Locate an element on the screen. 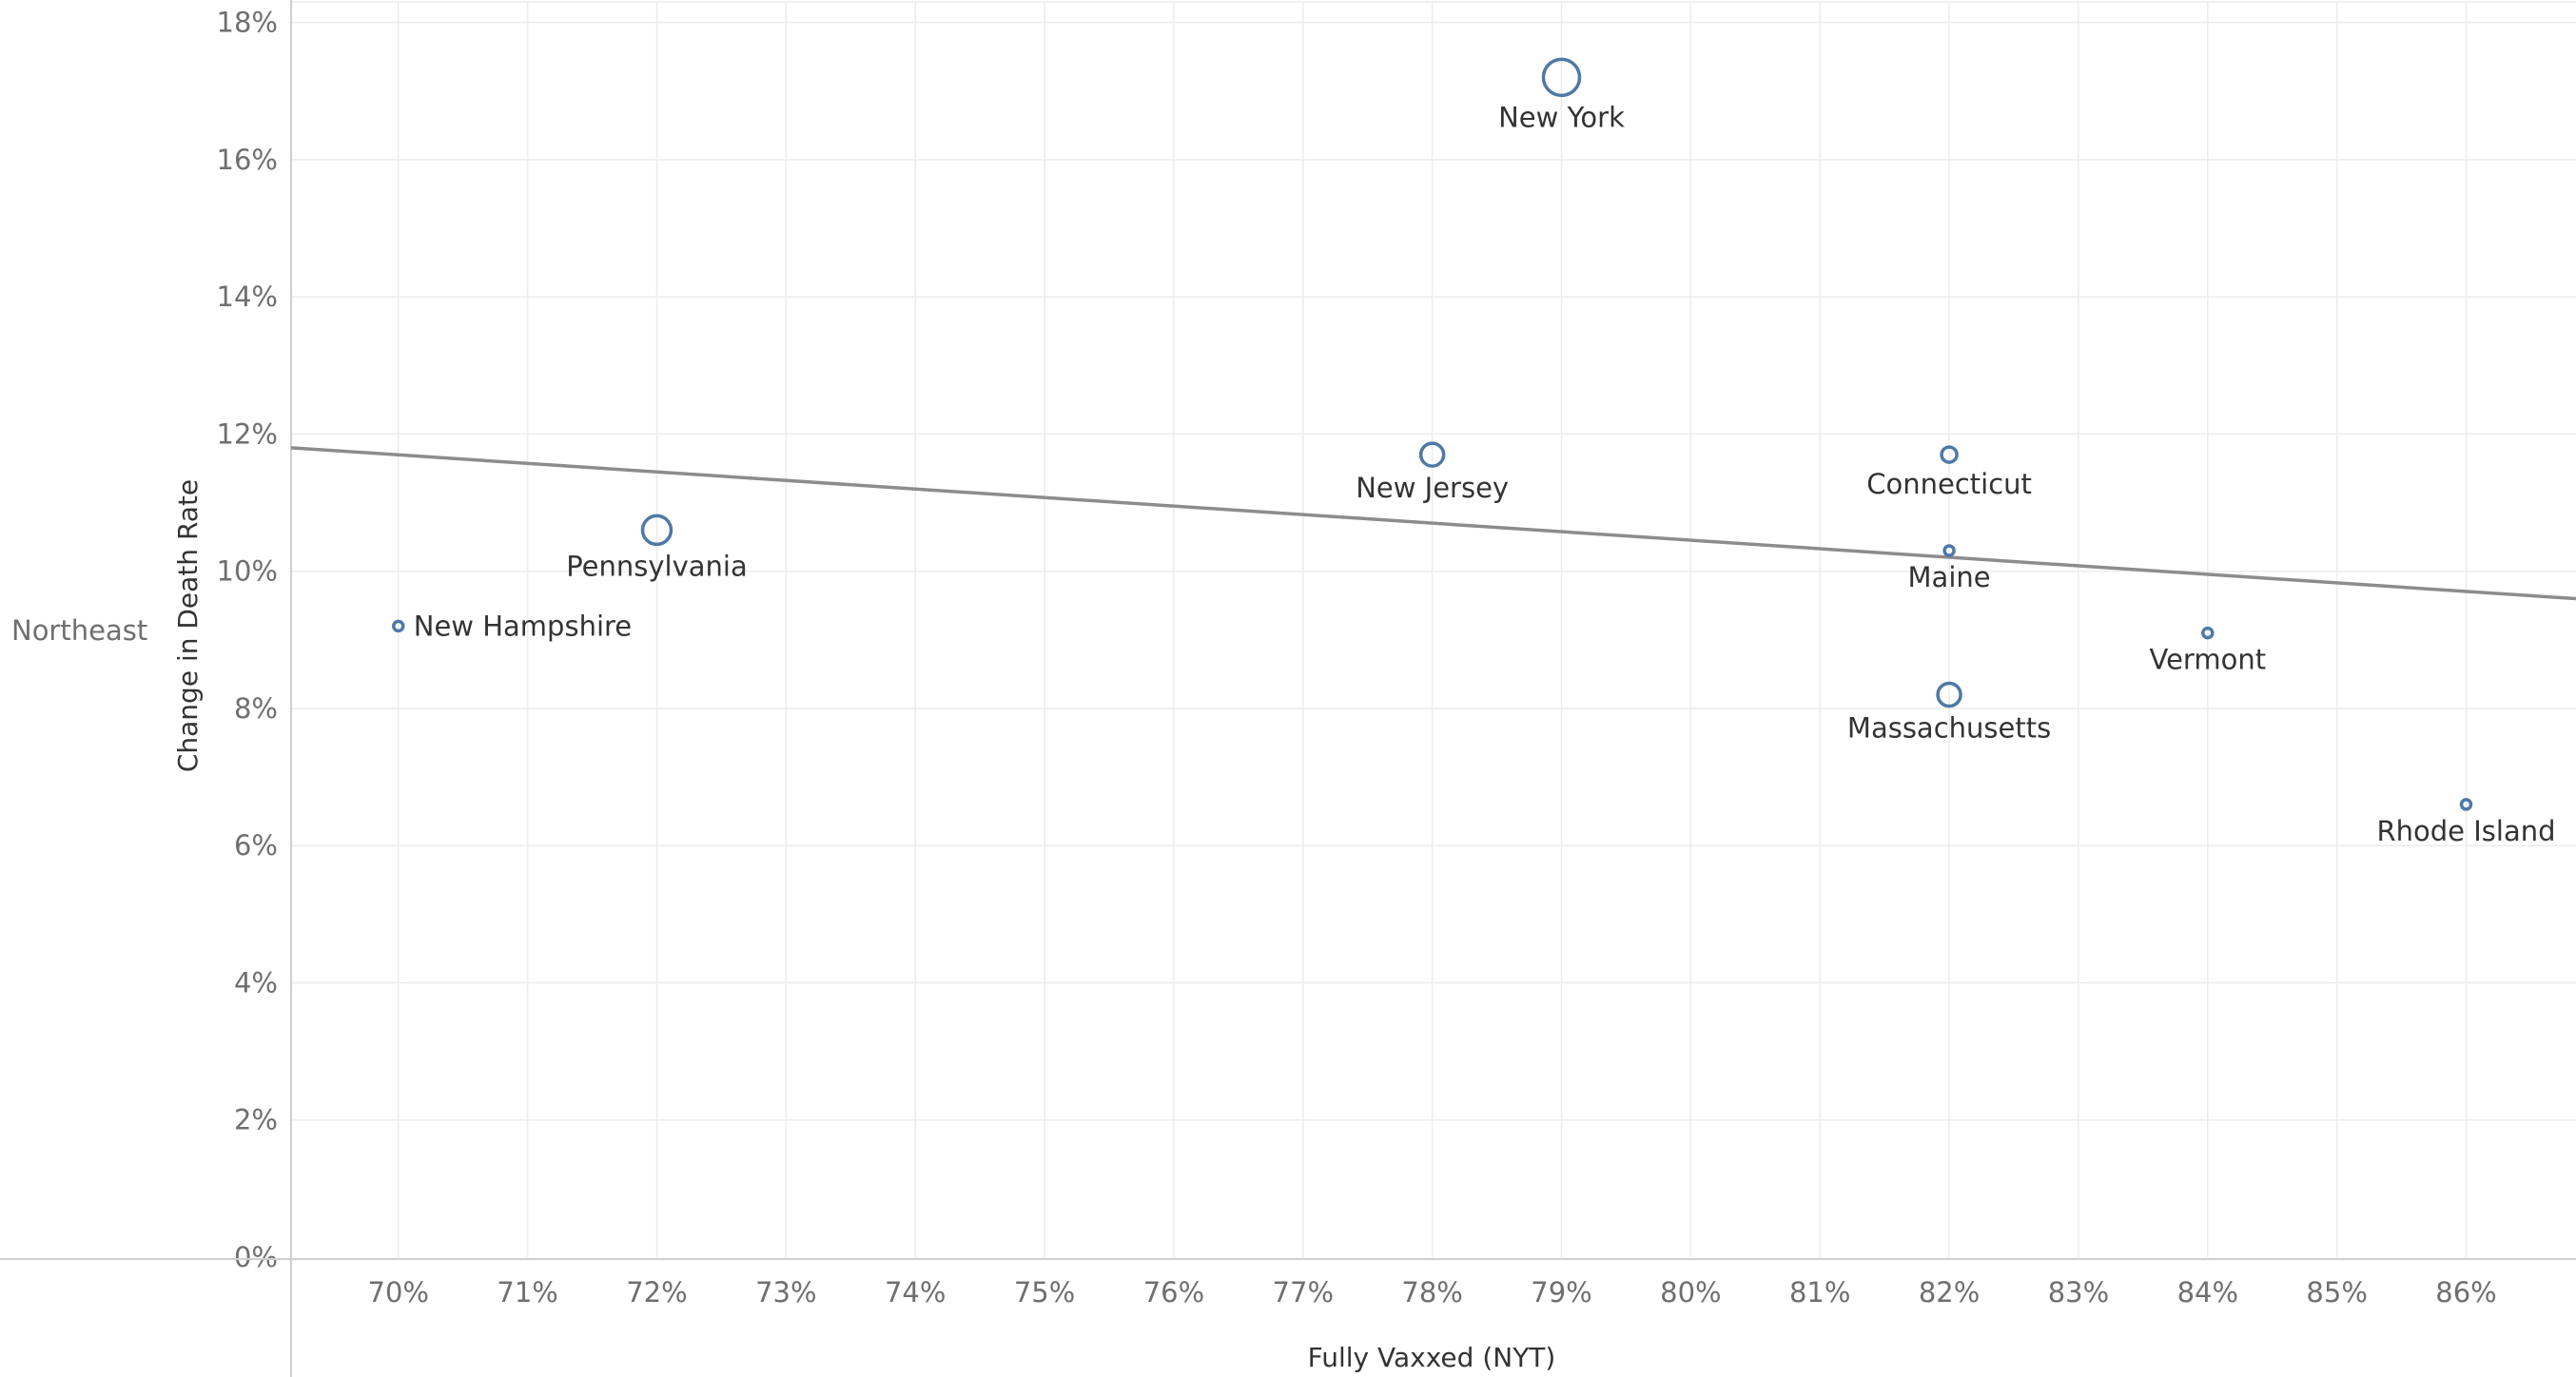  point-label: New Jersey is located at coordinates (1433, 488).